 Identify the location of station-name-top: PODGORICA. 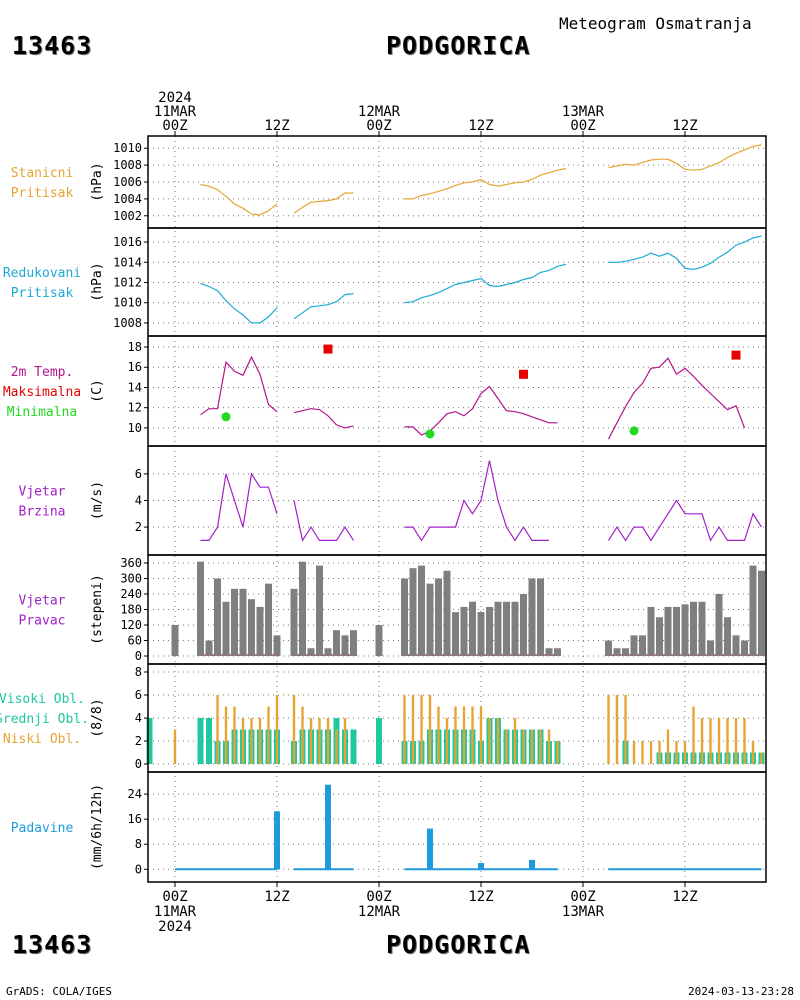
(458, 45).